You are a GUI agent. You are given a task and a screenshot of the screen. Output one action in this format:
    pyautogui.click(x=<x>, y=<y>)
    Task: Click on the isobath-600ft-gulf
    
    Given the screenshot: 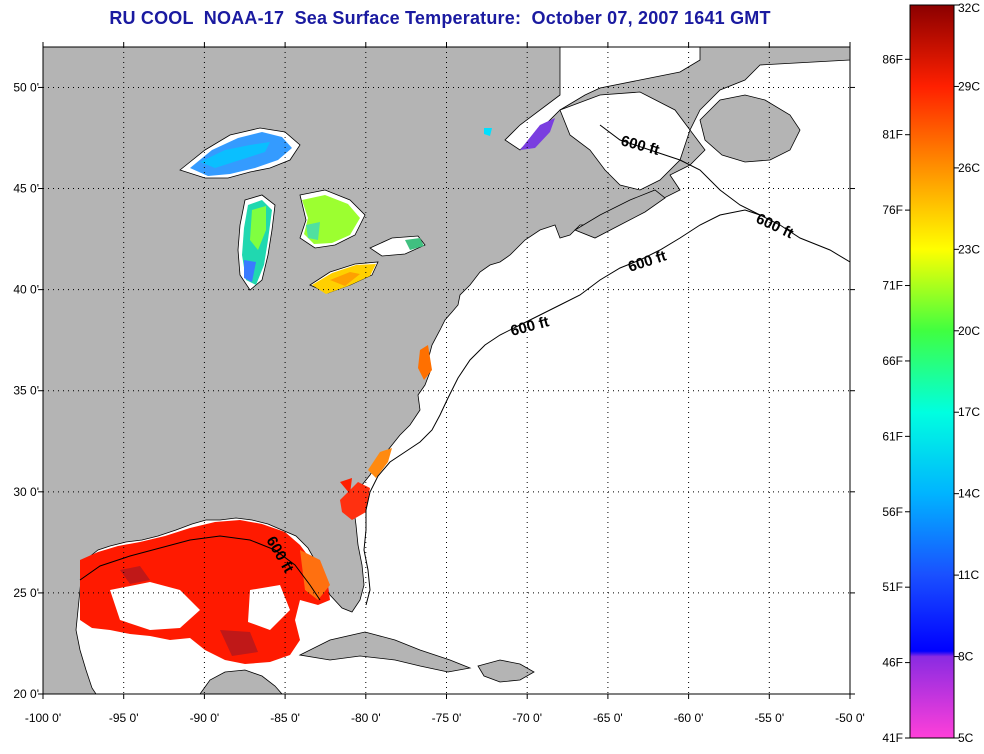 What is the action you would take?
    pyautogui.click(x=200, y=568)
    